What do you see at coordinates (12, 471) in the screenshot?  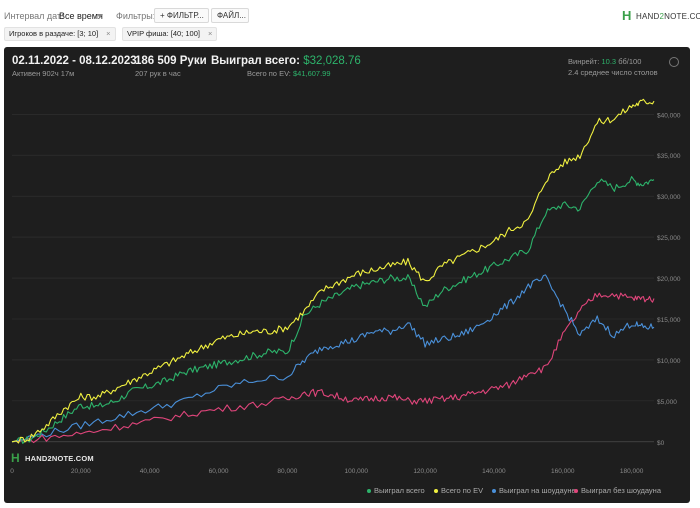 I see `x-tick-label: 0` at bounding box center [12, 471].